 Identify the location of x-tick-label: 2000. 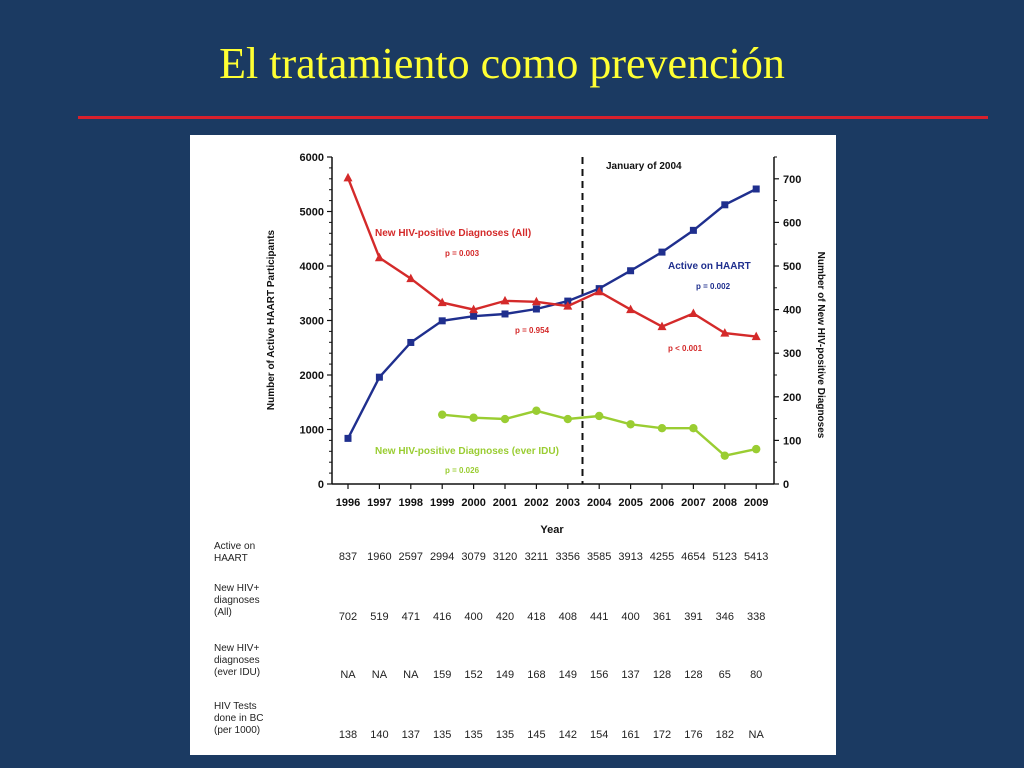
(473, 503).